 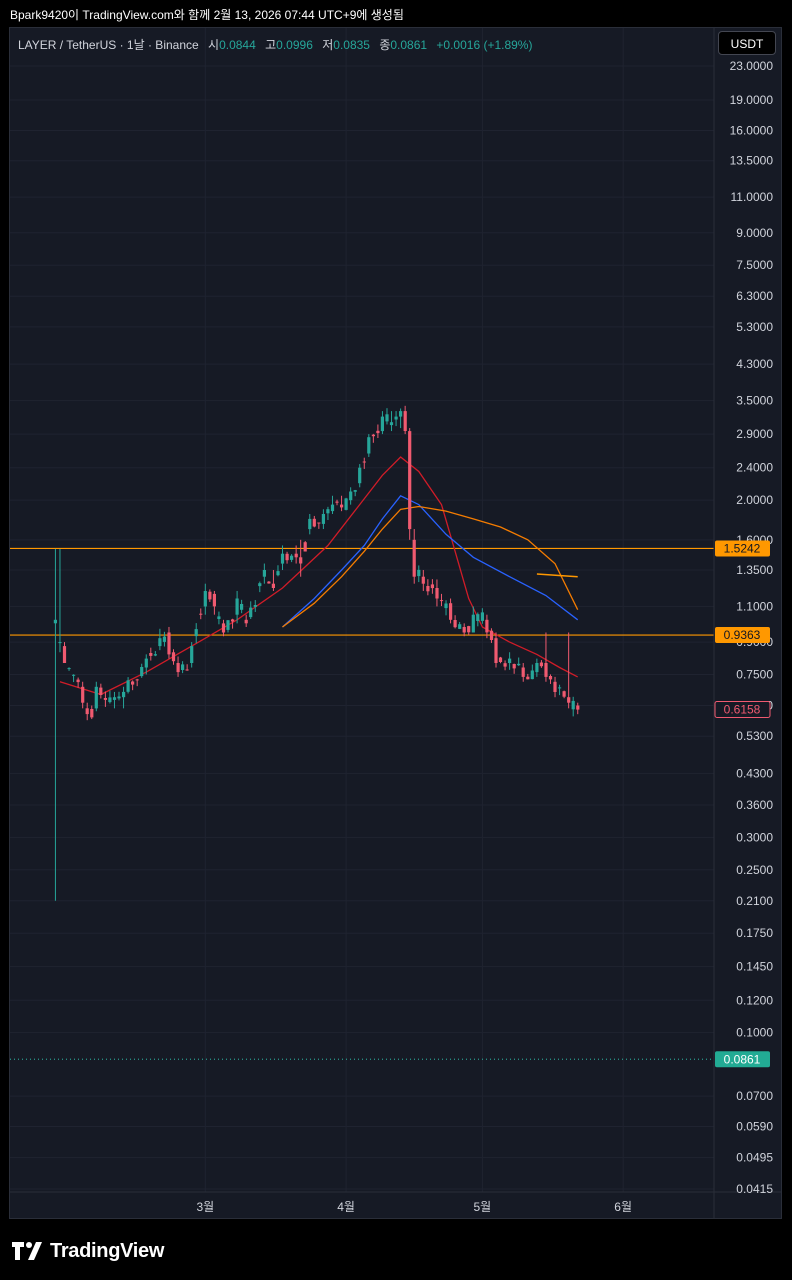 What do you see at coordinates (742, 548) in the screenshot?
I see `price-label-box` at bounding box center [742, 548].